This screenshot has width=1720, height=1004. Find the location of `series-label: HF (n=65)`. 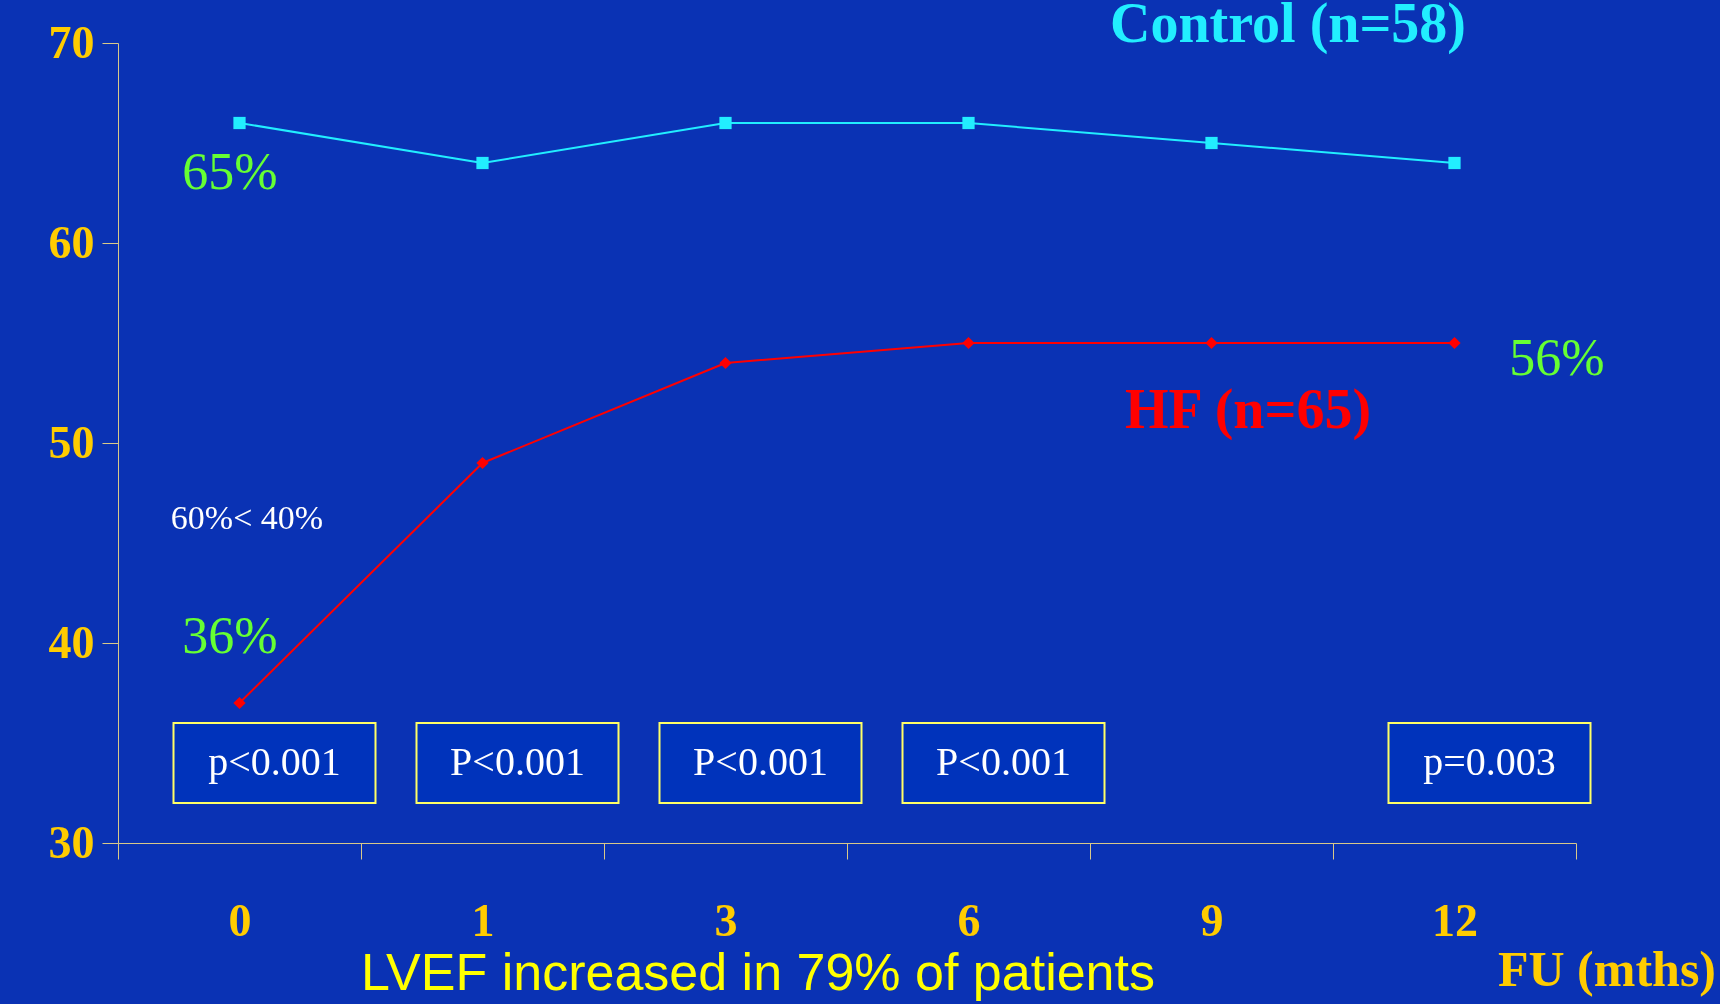

series-label: HF (n=65) is located at coordinates (1248, 409).